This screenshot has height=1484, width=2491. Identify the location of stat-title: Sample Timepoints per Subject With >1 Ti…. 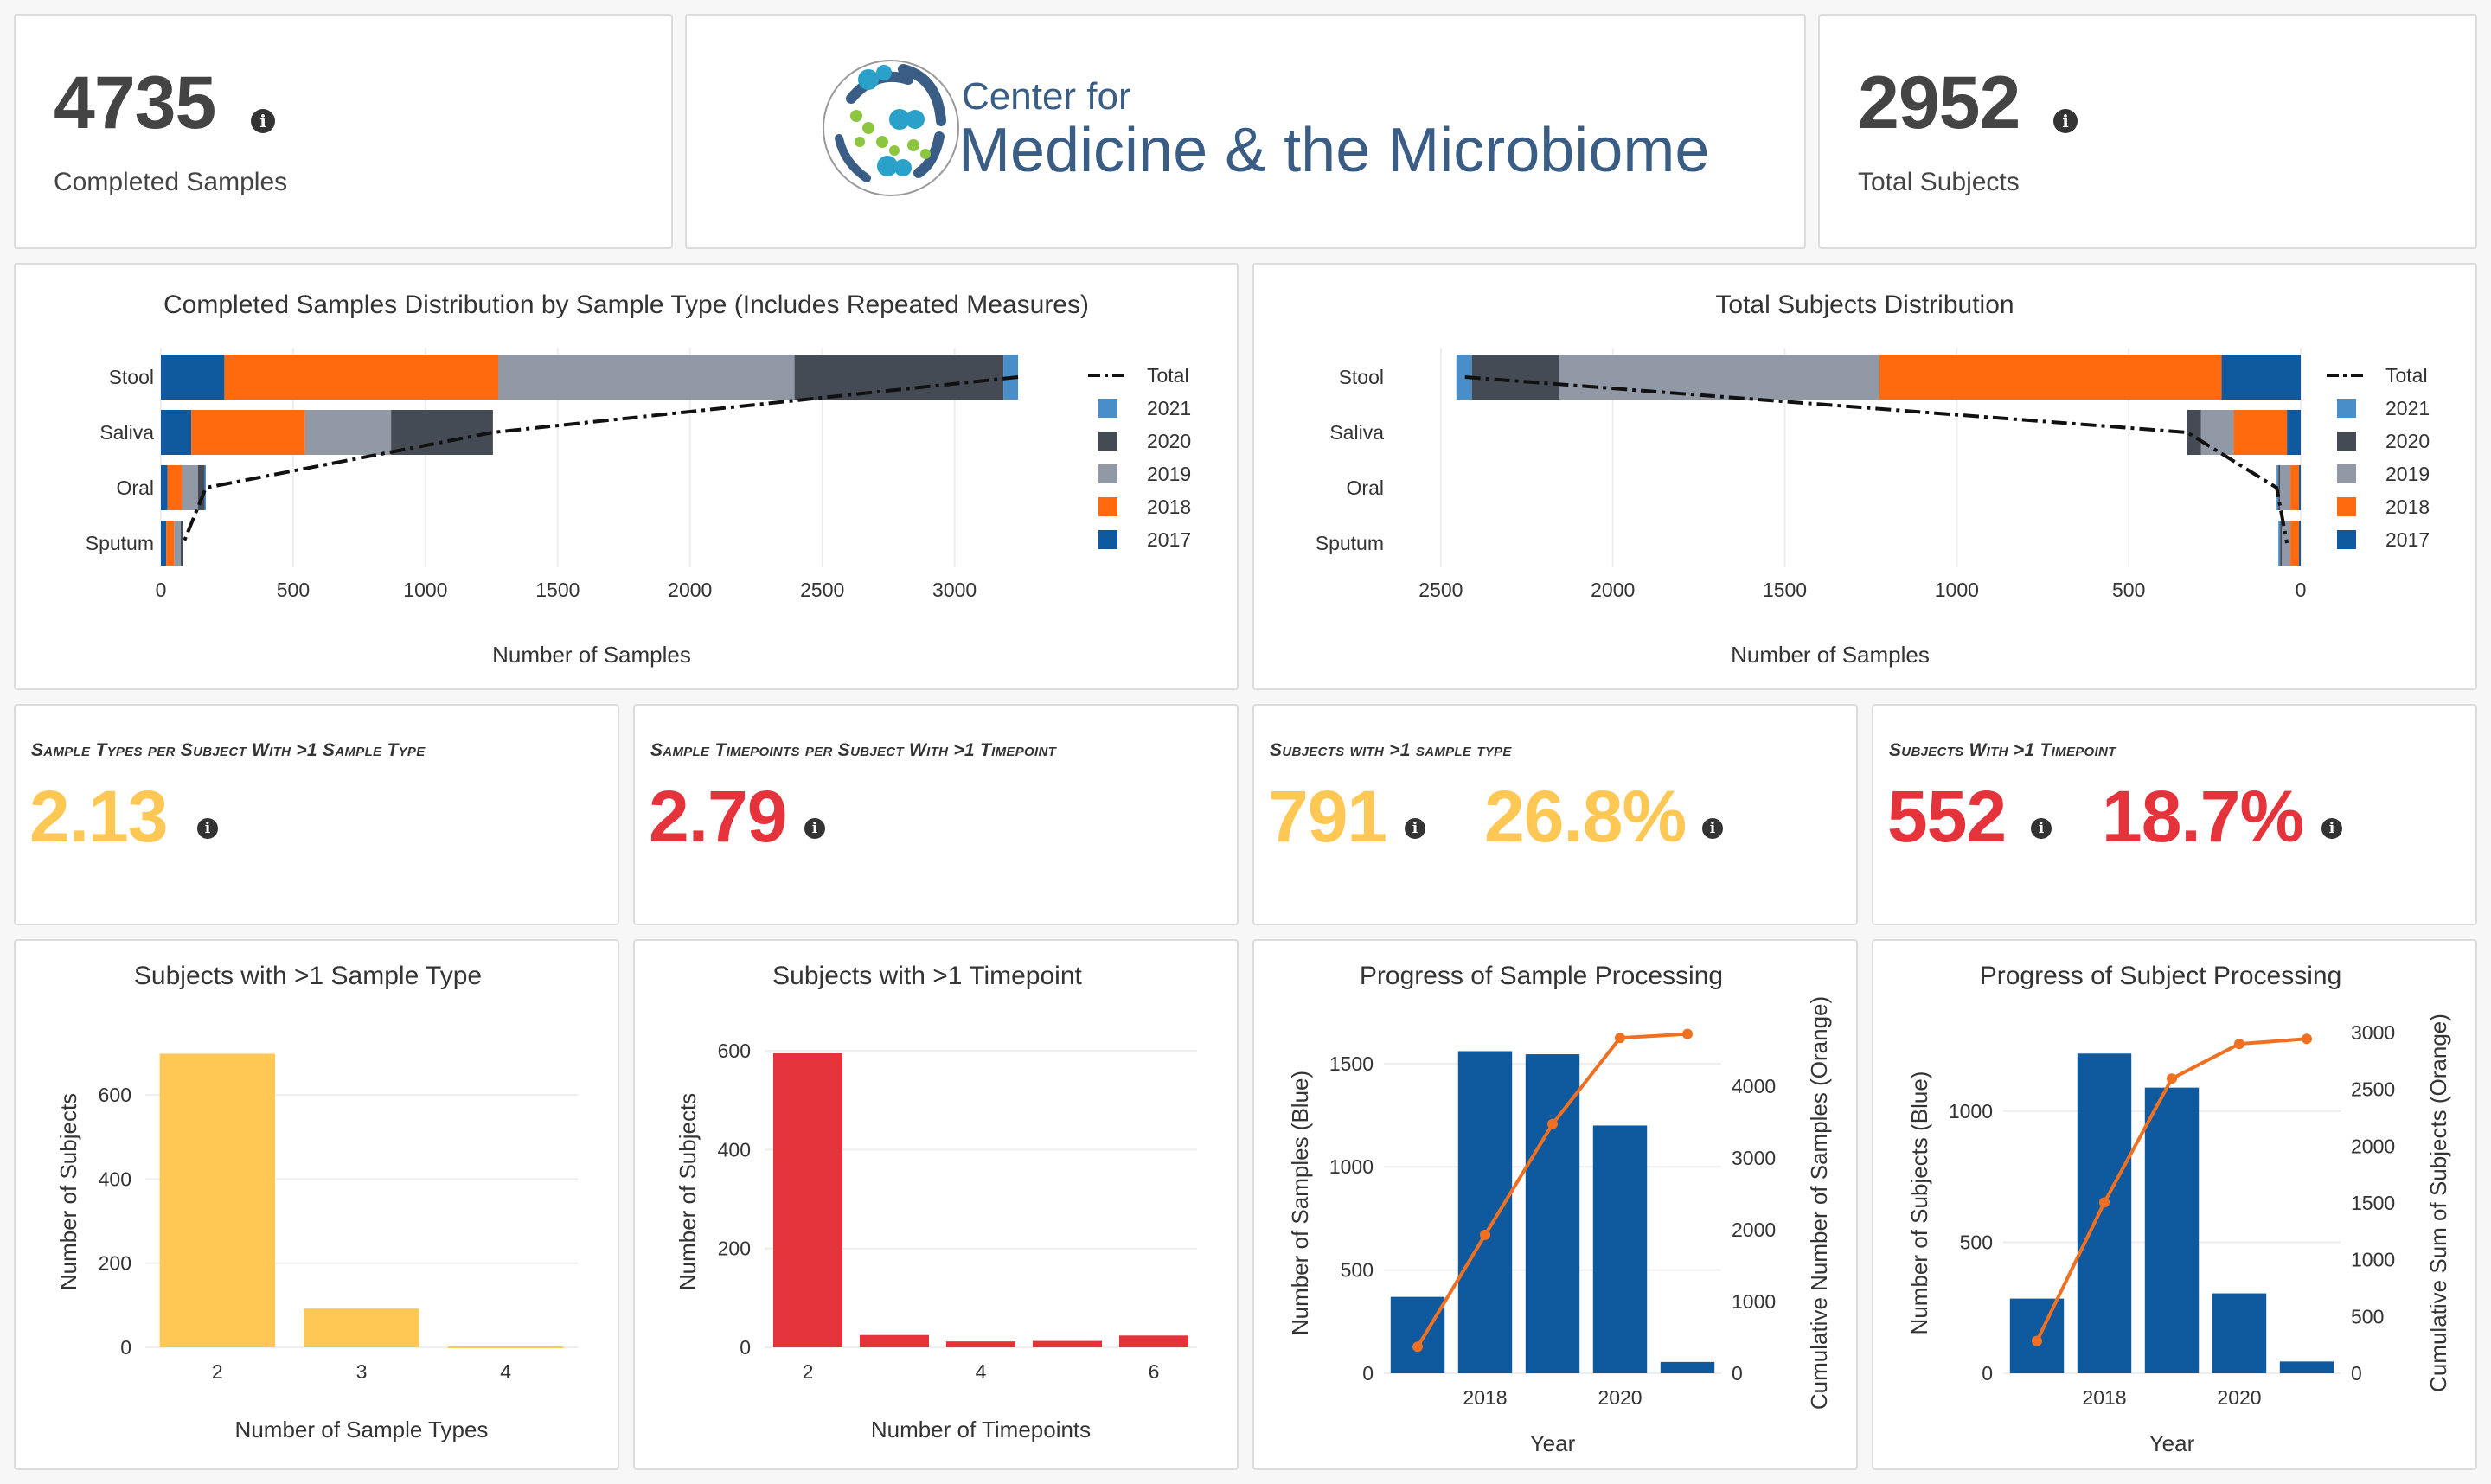
(854, 750).